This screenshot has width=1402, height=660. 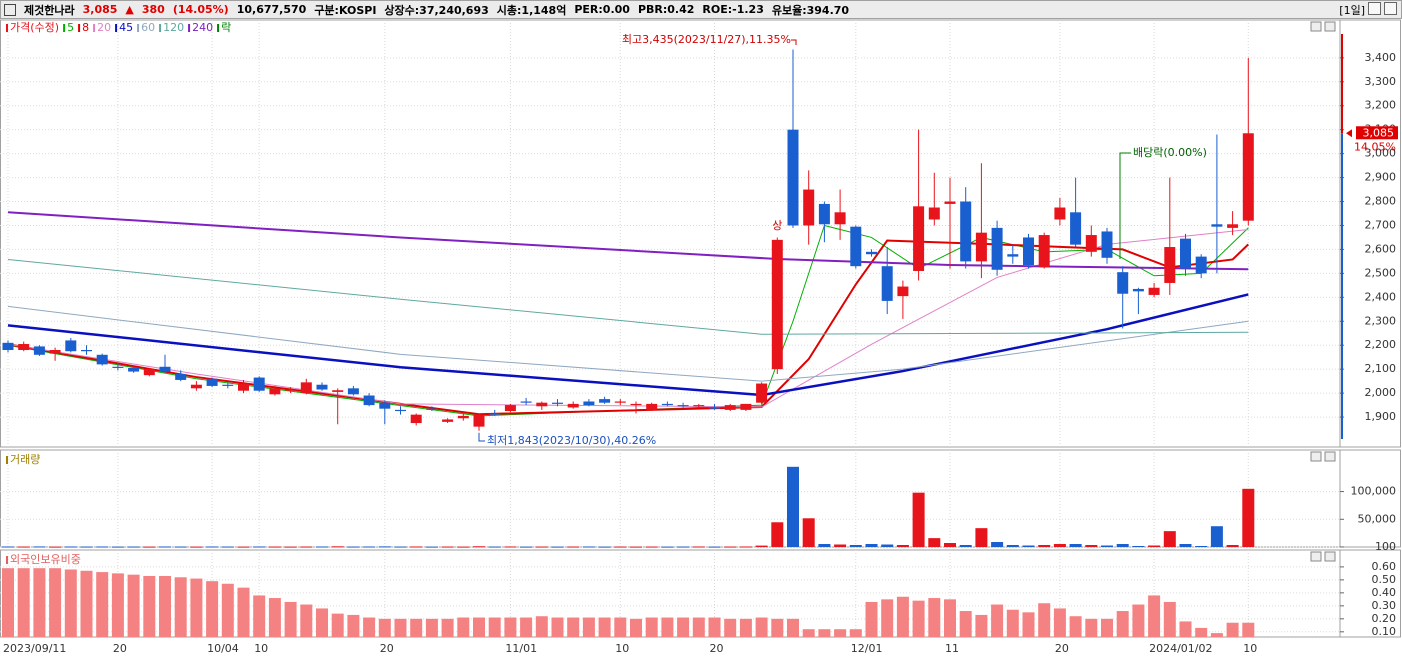 I want to click on y-tick-label: 2,900, so click(x=1381, y=177).